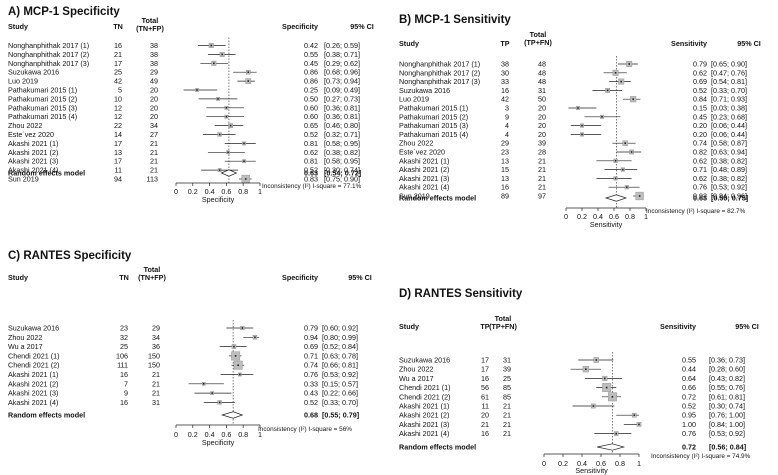 This screenshot has height=475, width=778. What do you see at coordinates (689, 378) in the screenshot?
I see `study-estimate-value: 0.64` at bounding box center [689, 378].